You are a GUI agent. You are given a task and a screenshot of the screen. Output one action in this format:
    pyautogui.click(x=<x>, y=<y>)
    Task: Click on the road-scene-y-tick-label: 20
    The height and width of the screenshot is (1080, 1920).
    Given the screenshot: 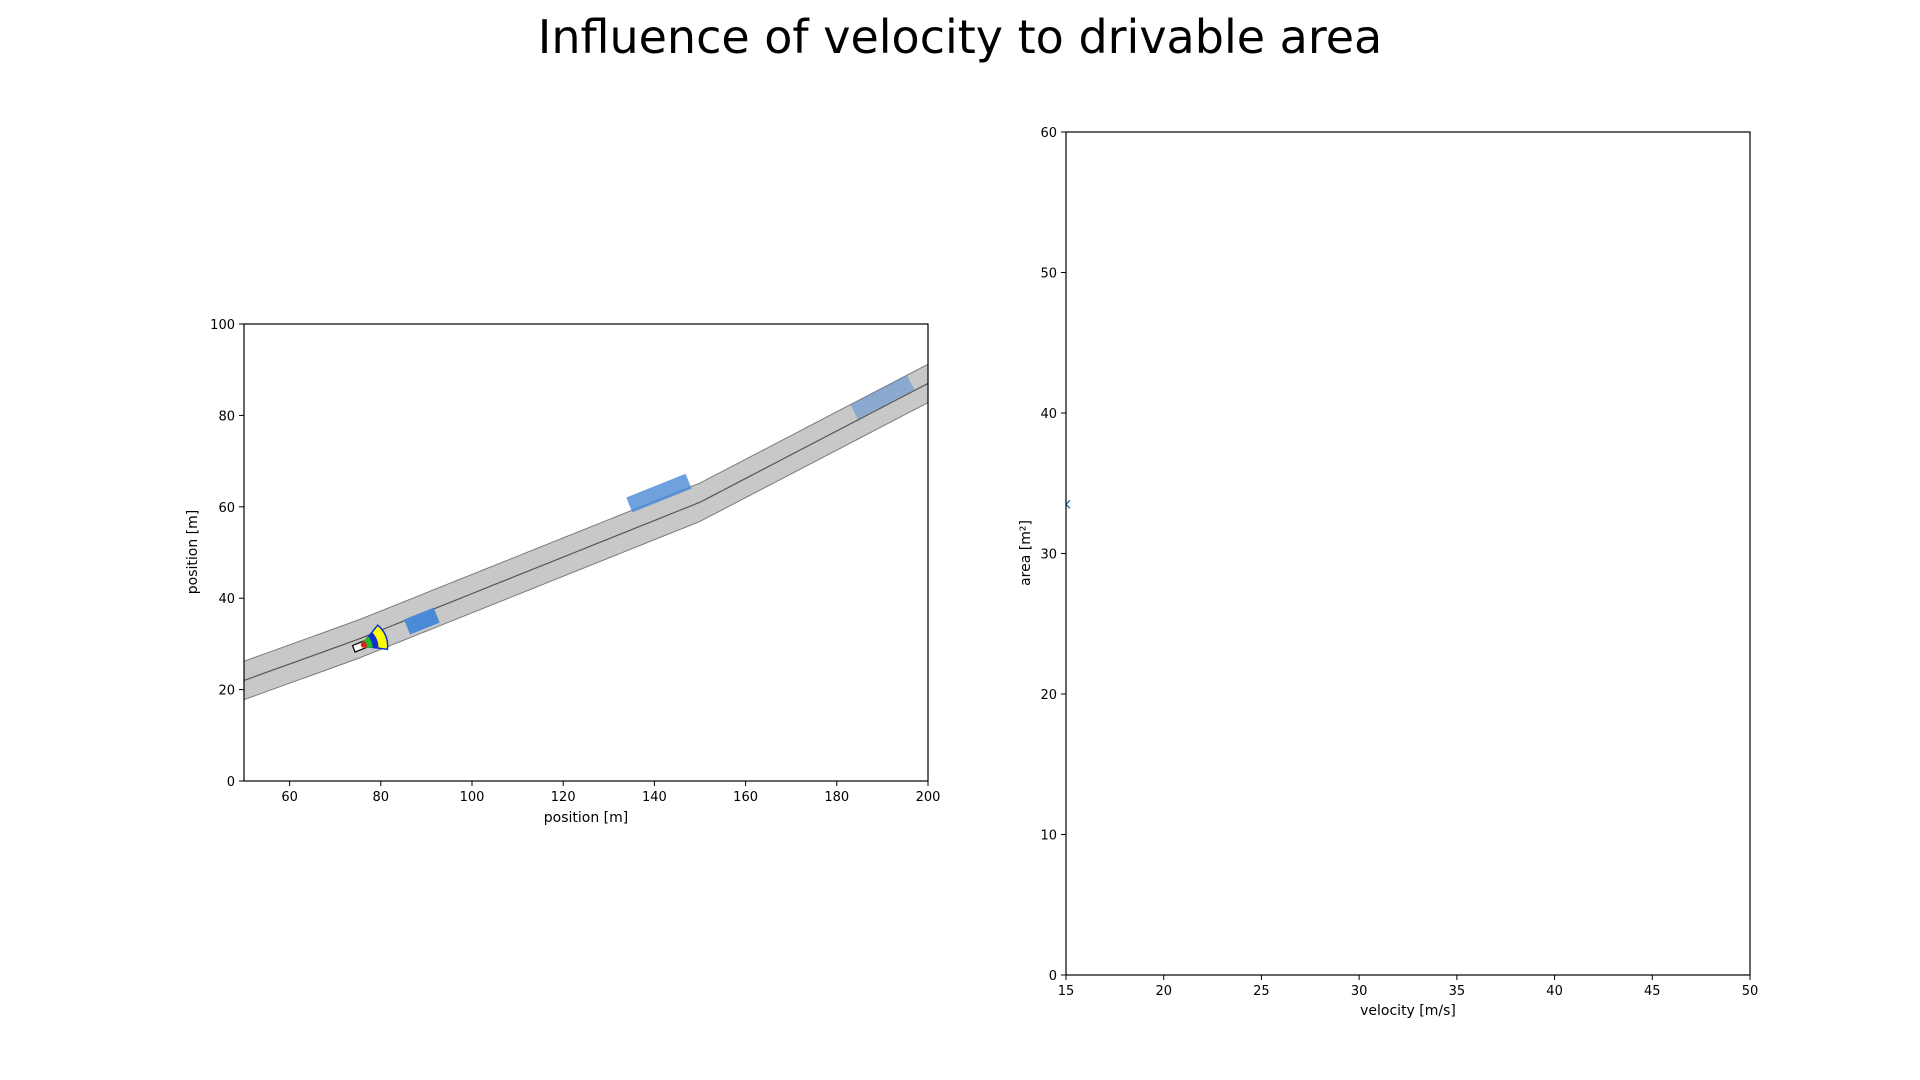 What is the action you would take?
    pyautogui.click(x=226, y=691)
    